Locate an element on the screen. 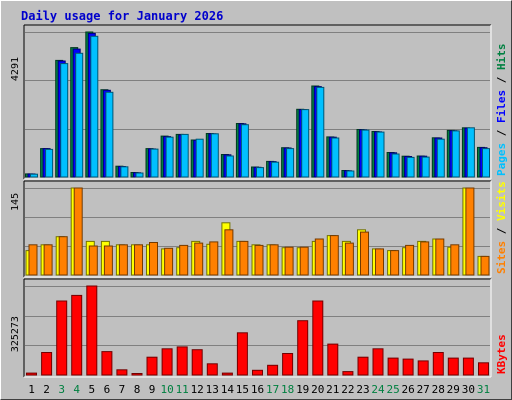 Image resolution: width=512 pixels, height=400 pixels. x-tick-label-day-20: 20 is located at coordinates (317, 389).